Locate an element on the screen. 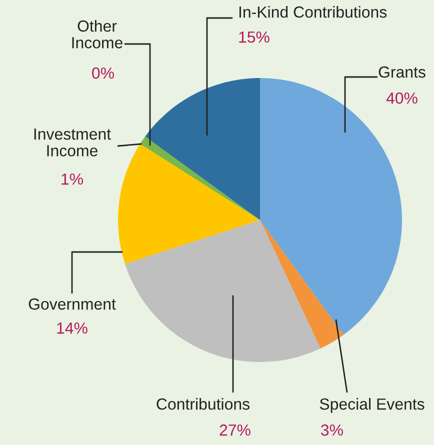  data-label: 3% is located at coordinates (332, 430).